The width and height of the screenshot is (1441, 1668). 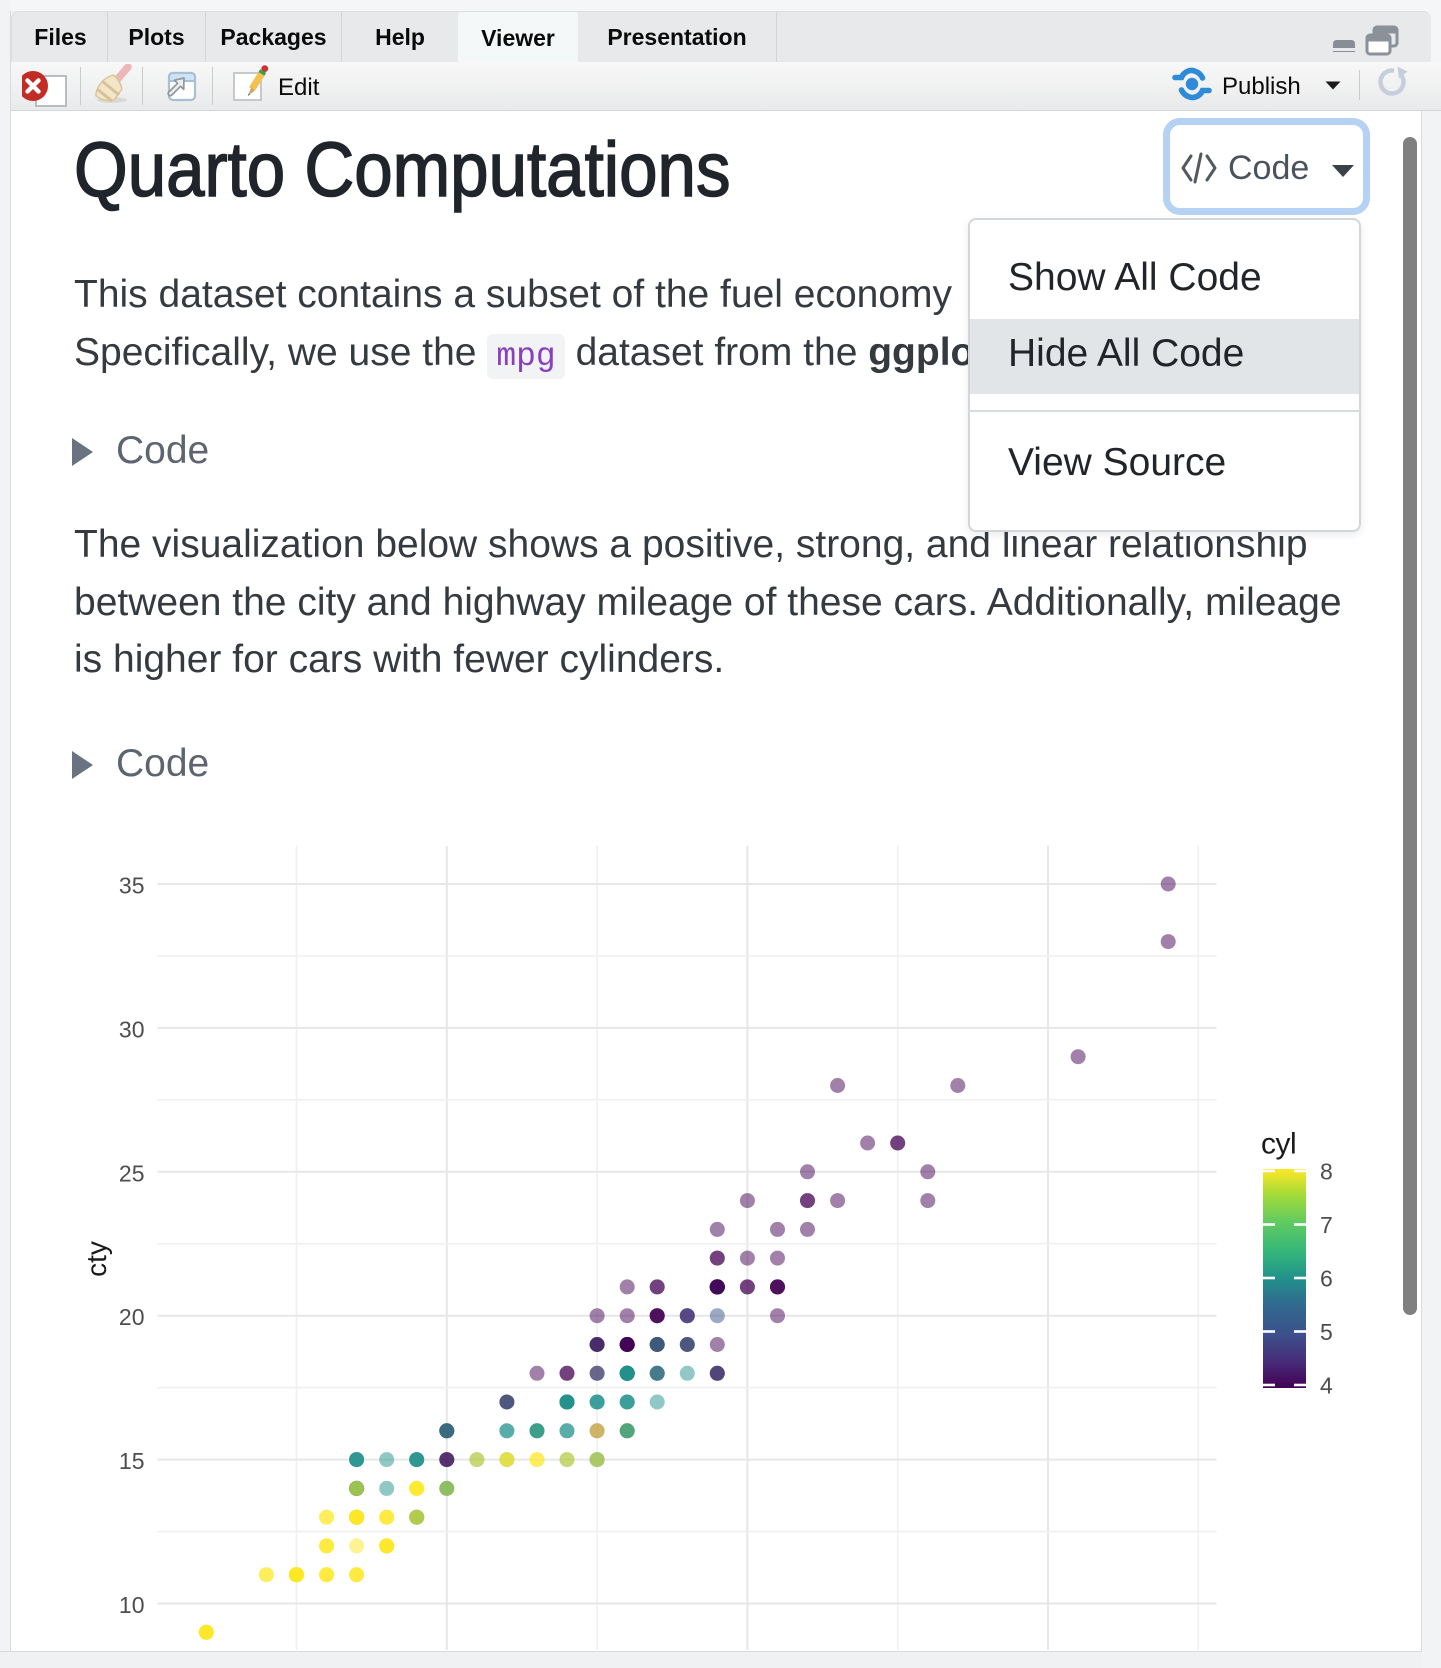 What do you see at coordinates (96, 1259) in the screenshot?
I see `svg-text: cty` at bounding box center [96, 1259].